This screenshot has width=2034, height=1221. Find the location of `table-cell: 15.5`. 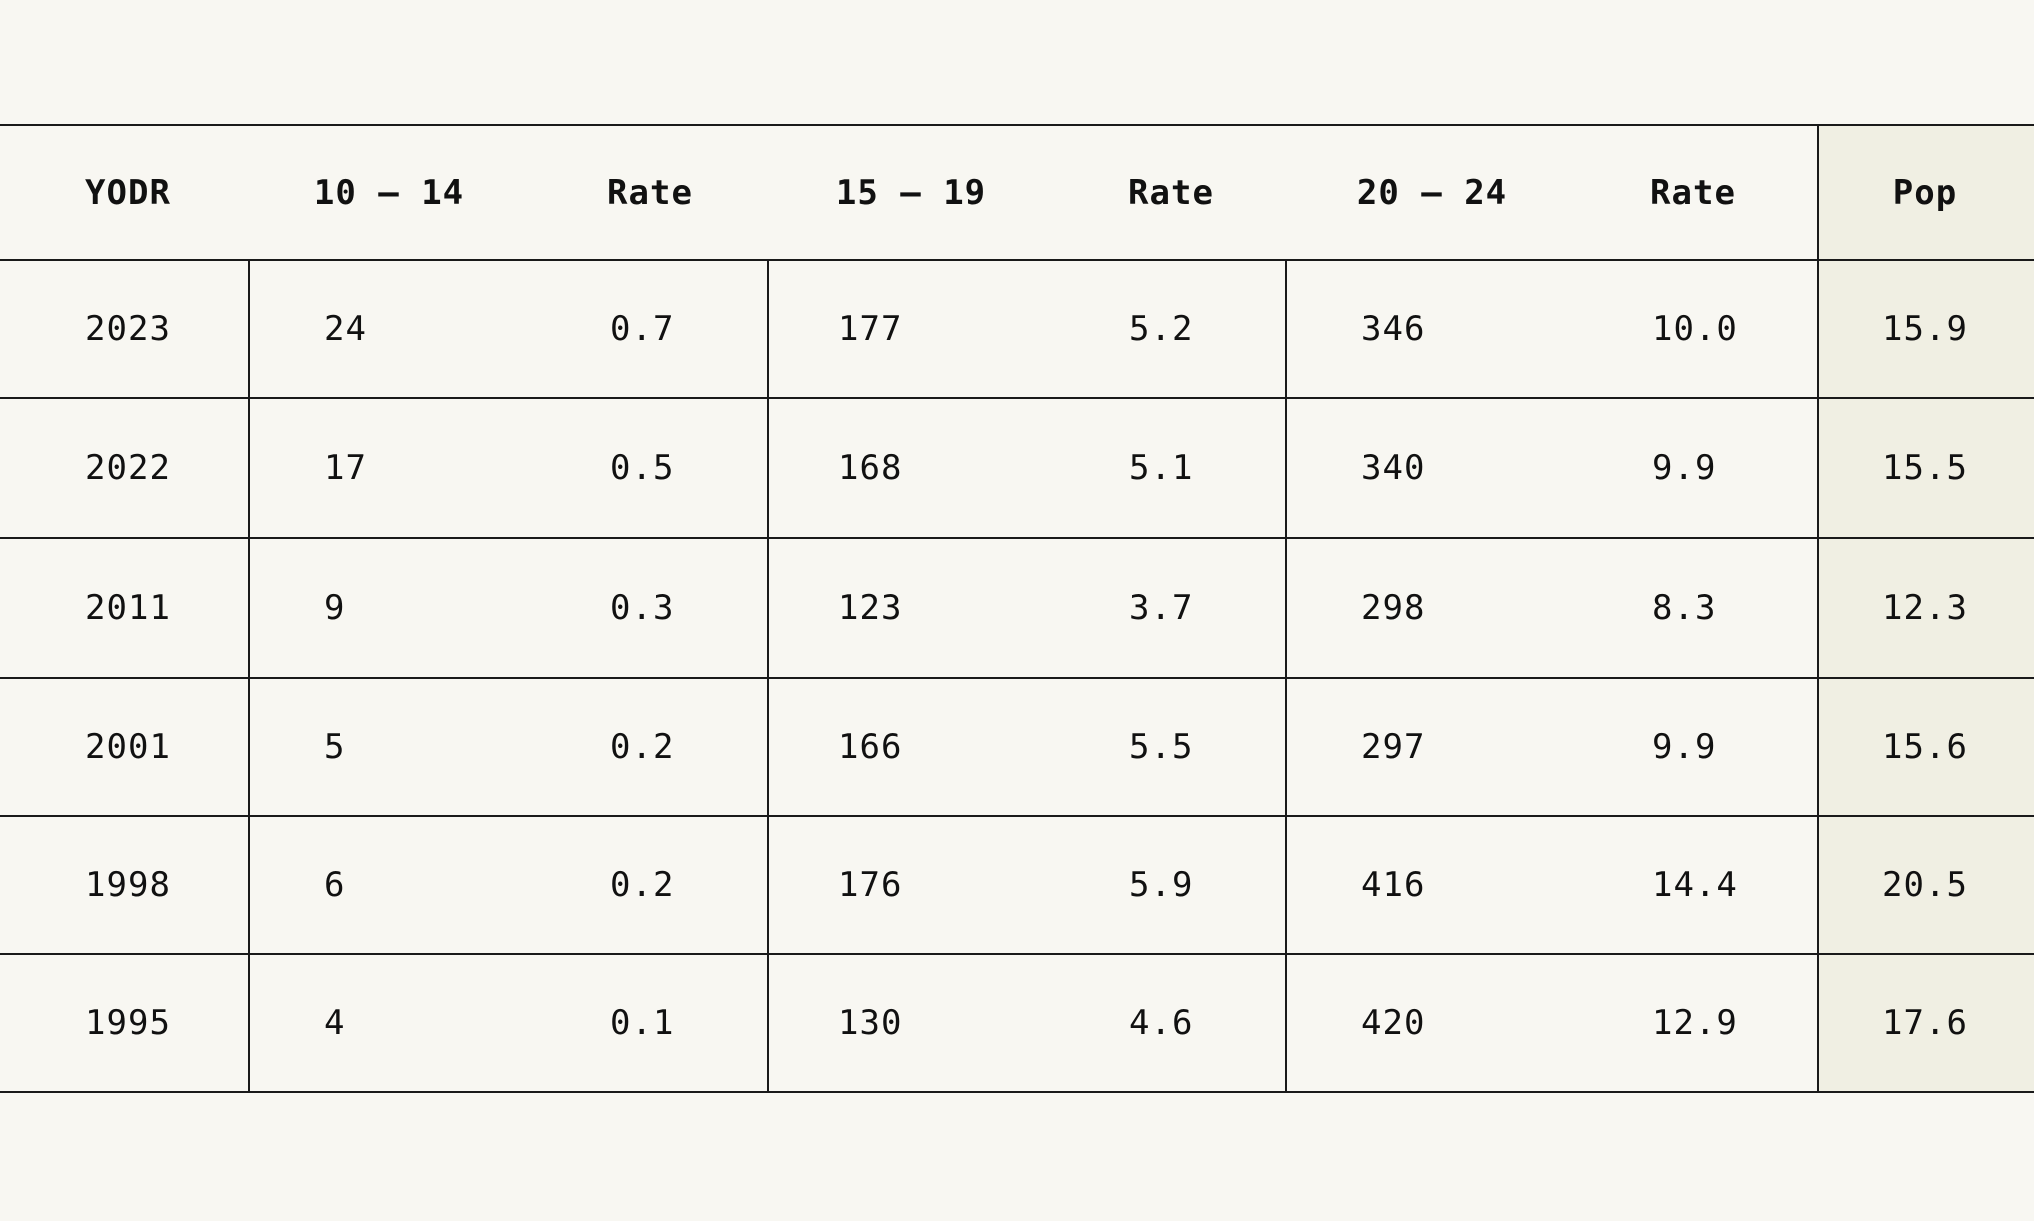

table-cell: 15.5 is located at coordinates (1925, 468).